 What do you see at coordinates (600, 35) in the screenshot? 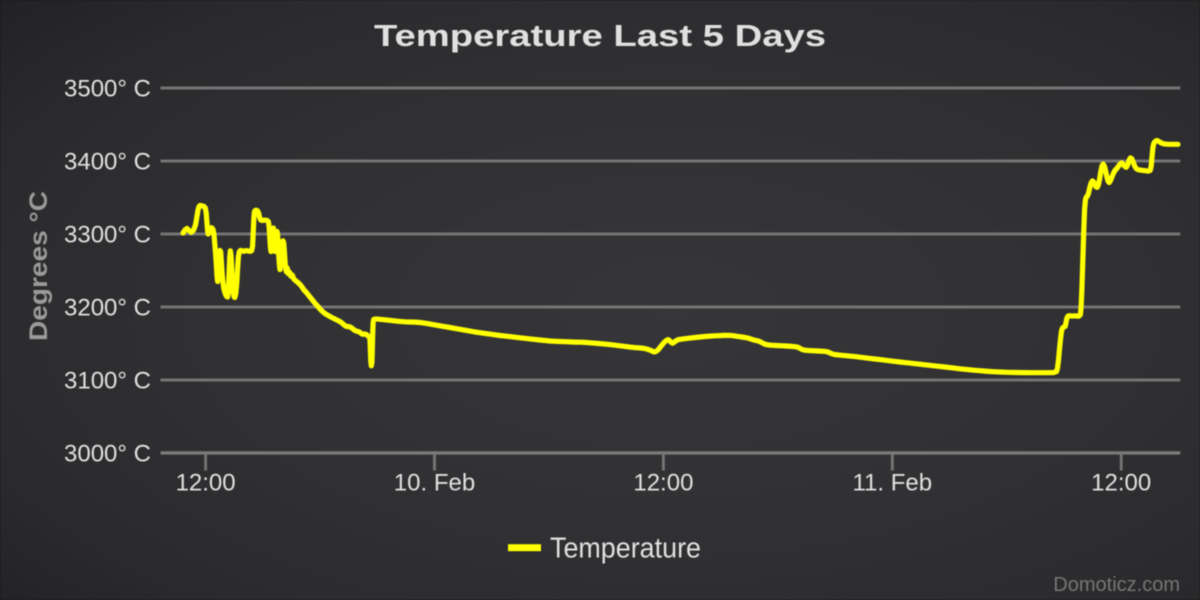
I see `svg-text: Temperature Last 5 Days` at bounding box center [600, 35].